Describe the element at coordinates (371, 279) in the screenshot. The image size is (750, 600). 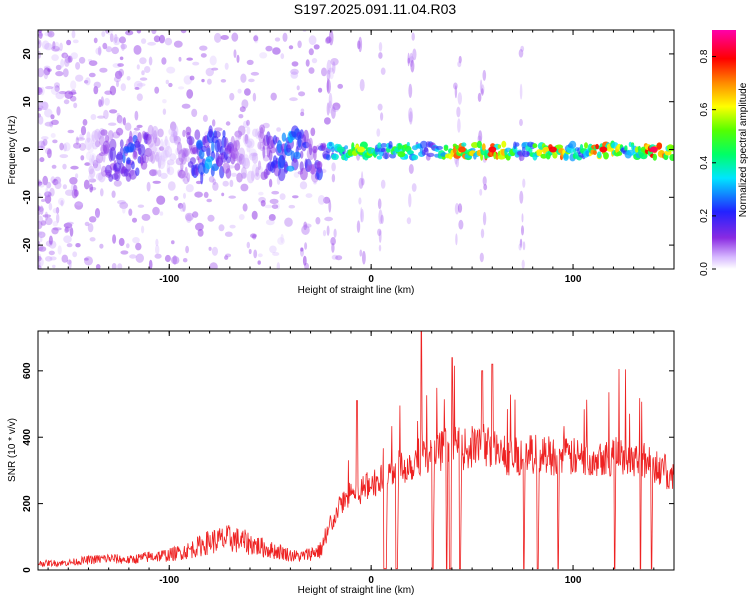
I see `x-tick-label: 0` at that location.